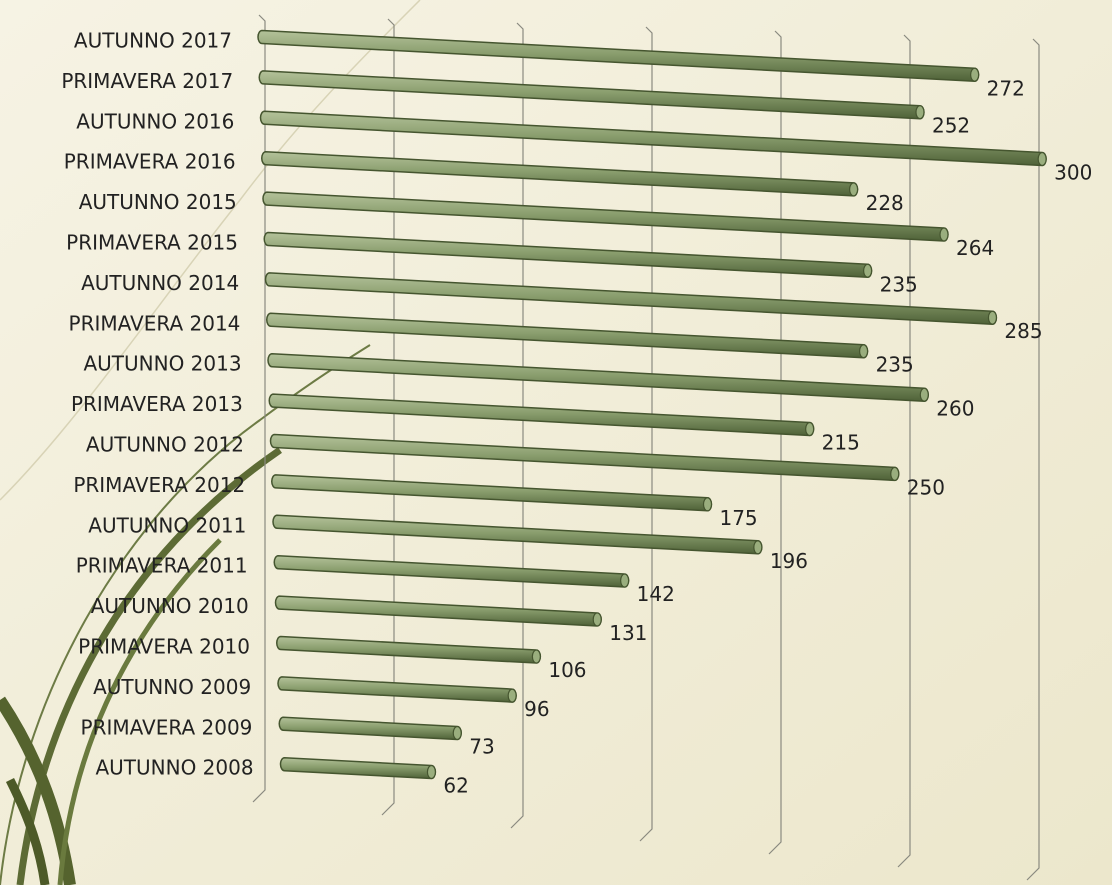 Image resolution: width=1112 pixels, height=885 pixels. What do you see at coordinates (150, 162) in the screenshot?
I see `y-tick-label: PRIMAVERA 2016` at bounding box center [150, 162].